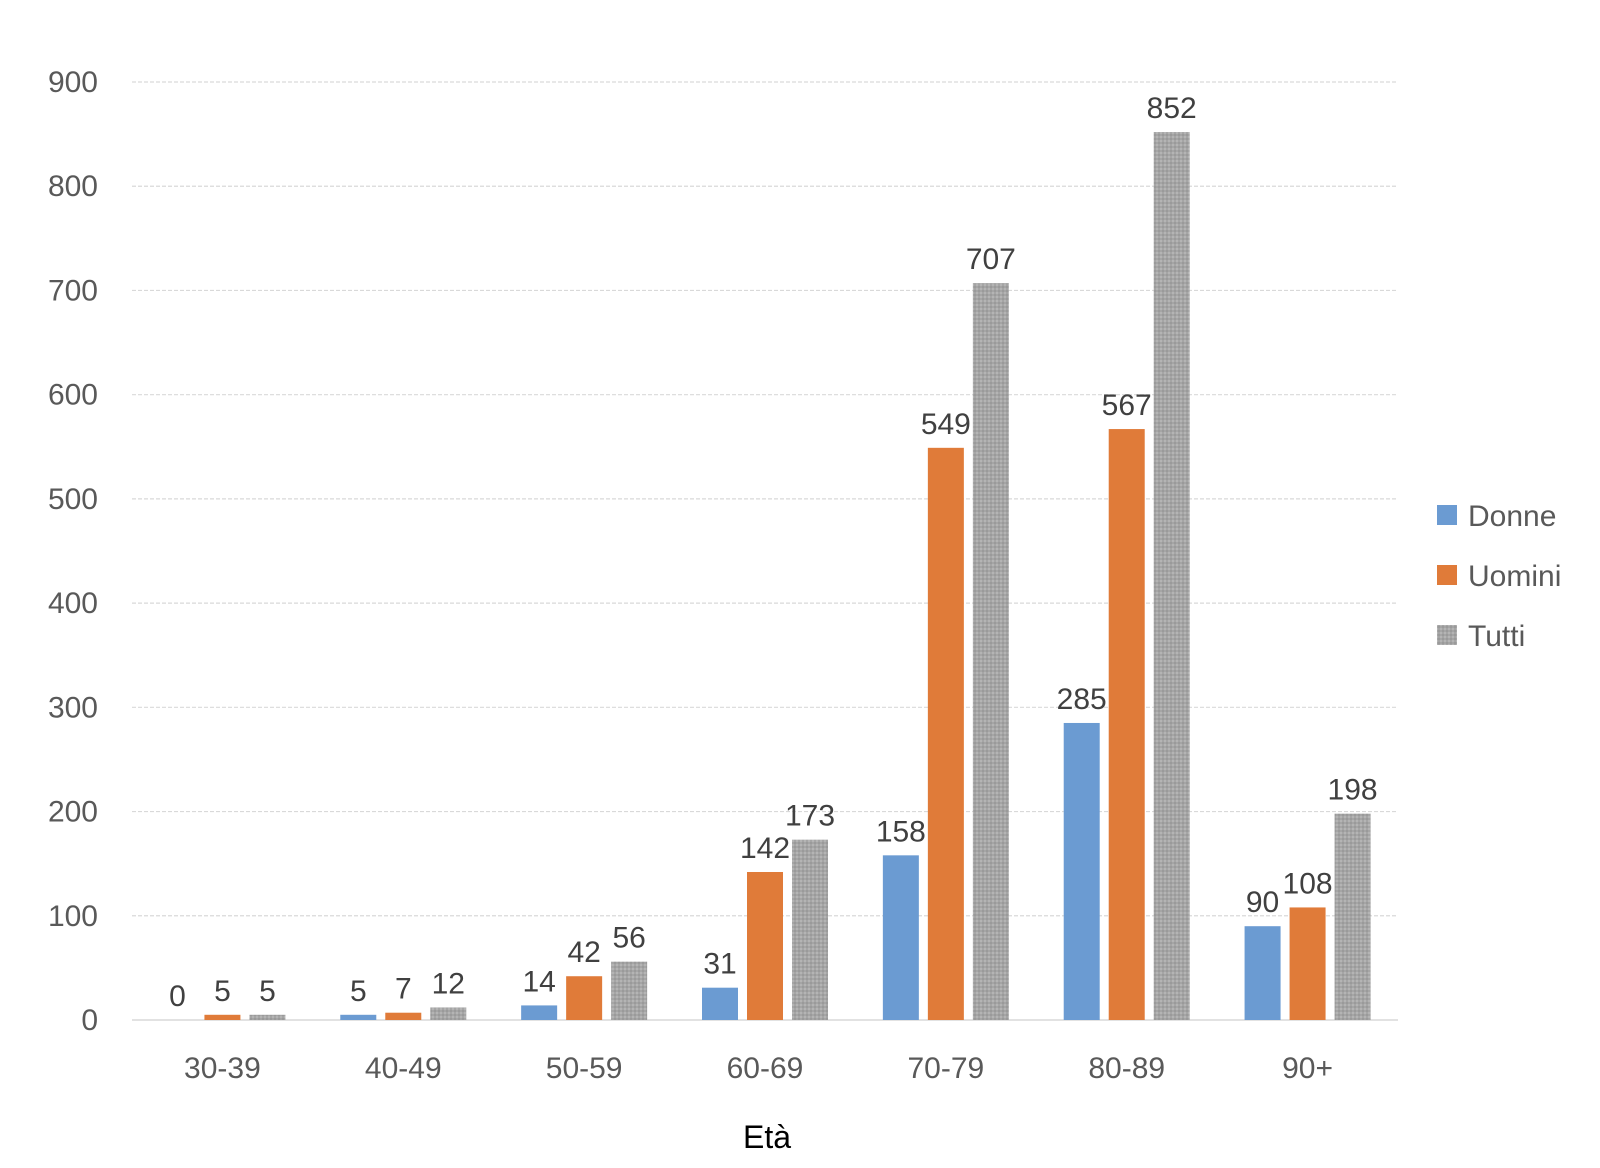 The width and height of the screenshot is (1600, 1168). I want to click on data-label-donne: 90, so click(1262, 902).